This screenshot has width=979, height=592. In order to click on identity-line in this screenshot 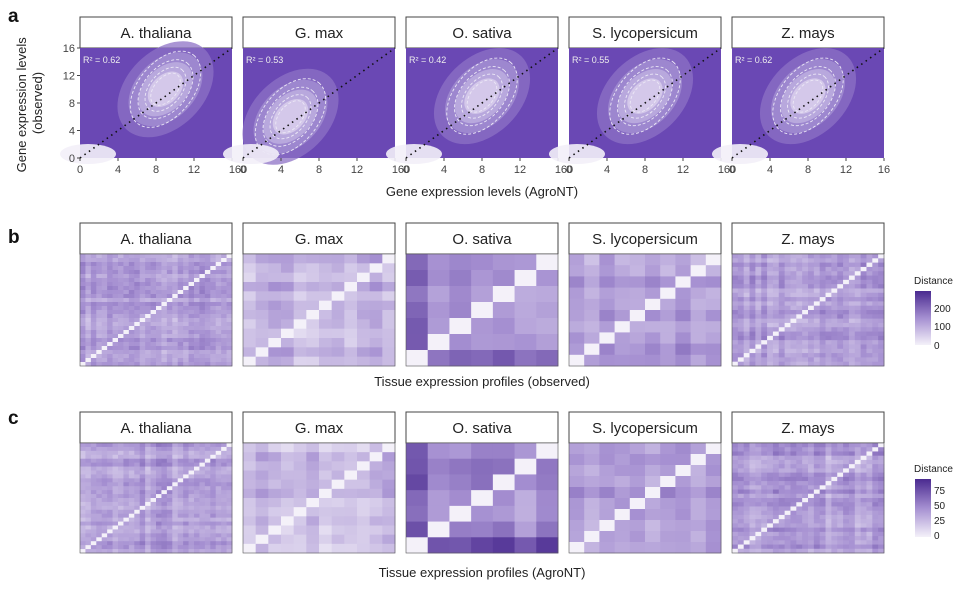, I will do `click(645, 103)`.